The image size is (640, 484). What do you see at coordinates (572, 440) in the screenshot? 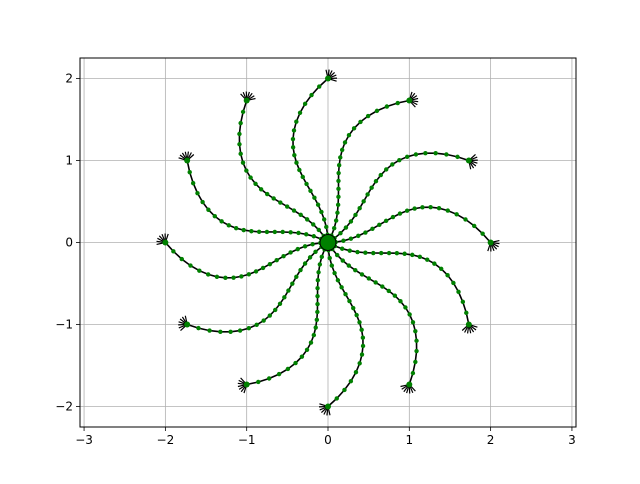
I see `x-tick-label: 3` at bounding box center [572, 440].